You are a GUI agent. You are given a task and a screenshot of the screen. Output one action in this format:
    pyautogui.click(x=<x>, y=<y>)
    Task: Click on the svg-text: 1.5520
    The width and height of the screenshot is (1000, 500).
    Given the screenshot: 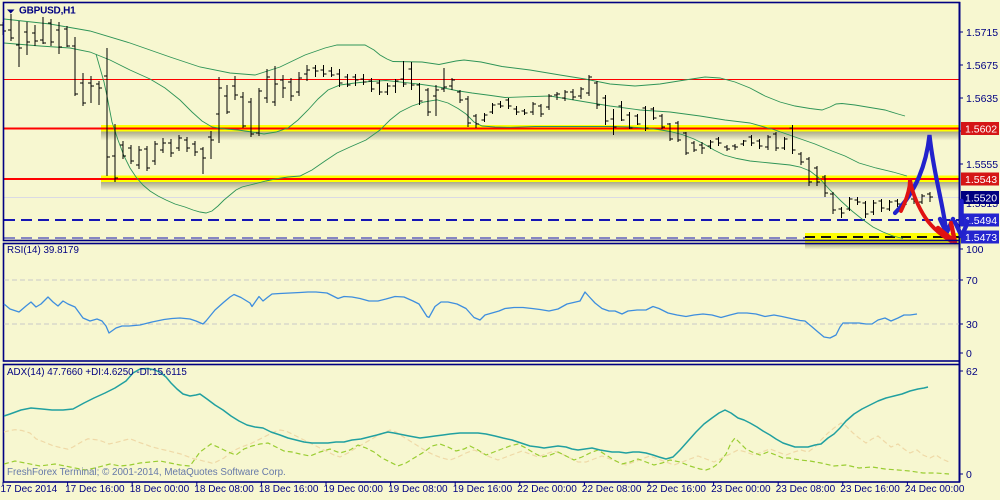 What is the action you would take?
    pyautogui.click(x=981, y=199)
    